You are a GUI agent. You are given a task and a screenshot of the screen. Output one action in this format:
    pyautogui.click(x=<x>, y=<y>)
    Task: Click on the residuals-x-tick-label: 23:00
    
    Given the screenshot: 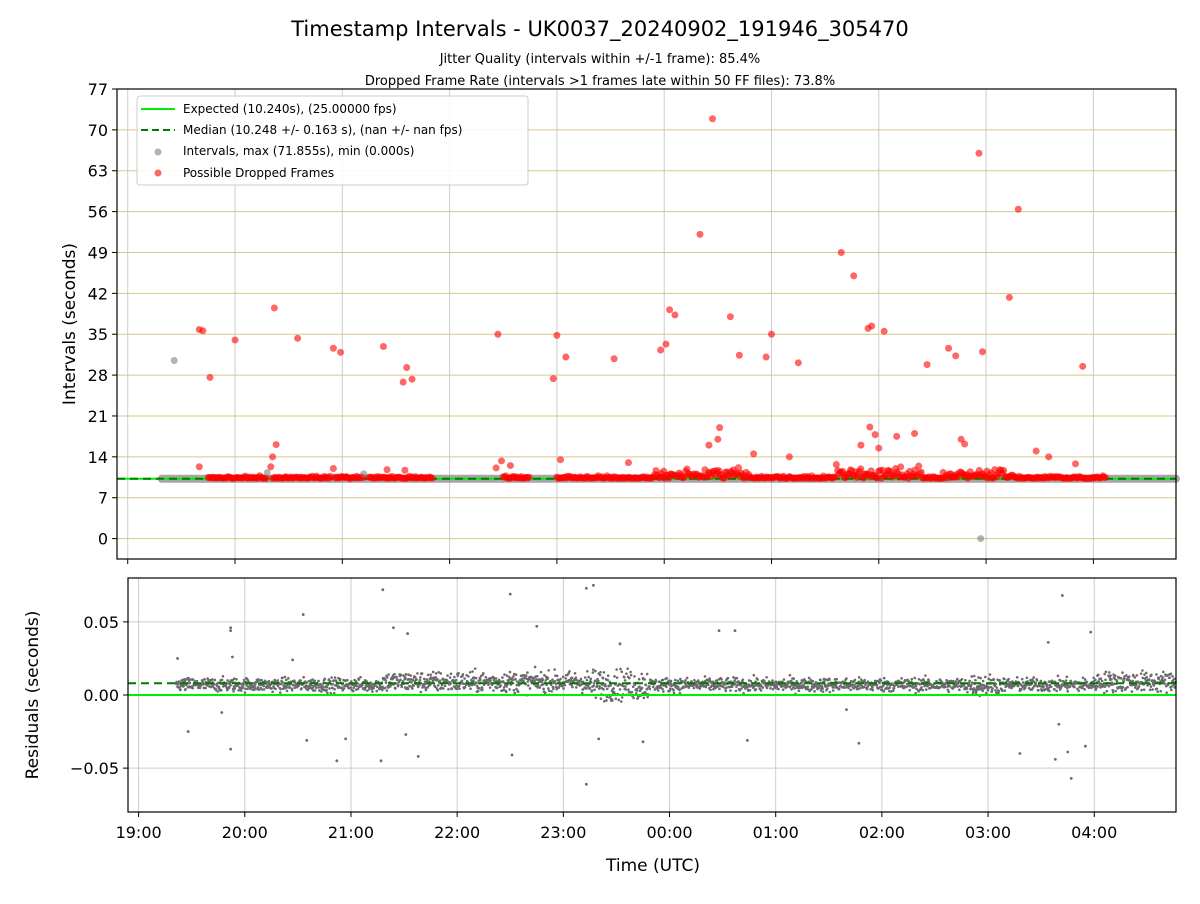 What is the action you would take?
    pyautogui.click(x=563, y=832)
    